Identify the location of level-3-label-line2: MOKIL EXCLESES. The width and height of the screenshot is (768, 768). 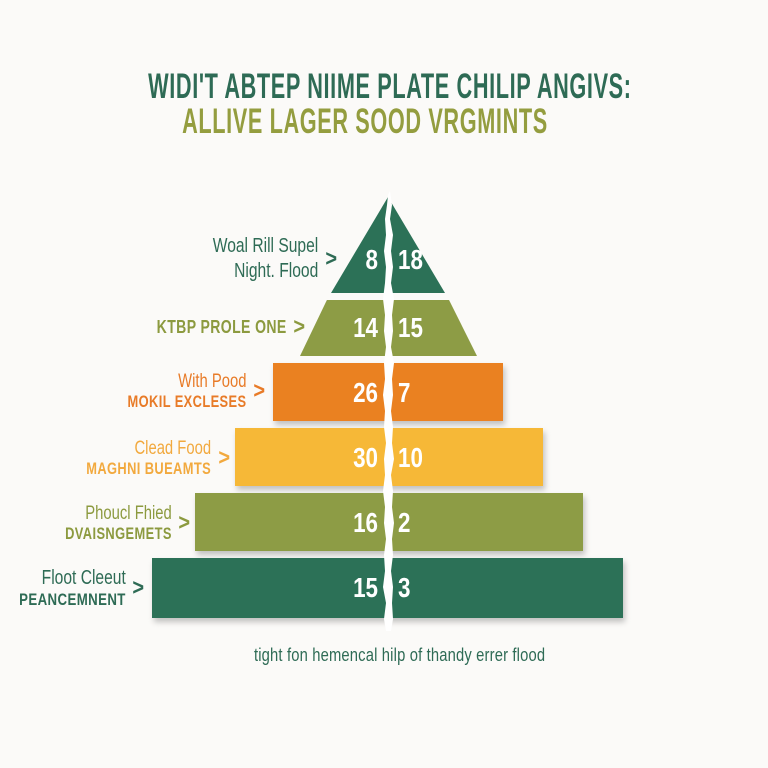
(187, 402).